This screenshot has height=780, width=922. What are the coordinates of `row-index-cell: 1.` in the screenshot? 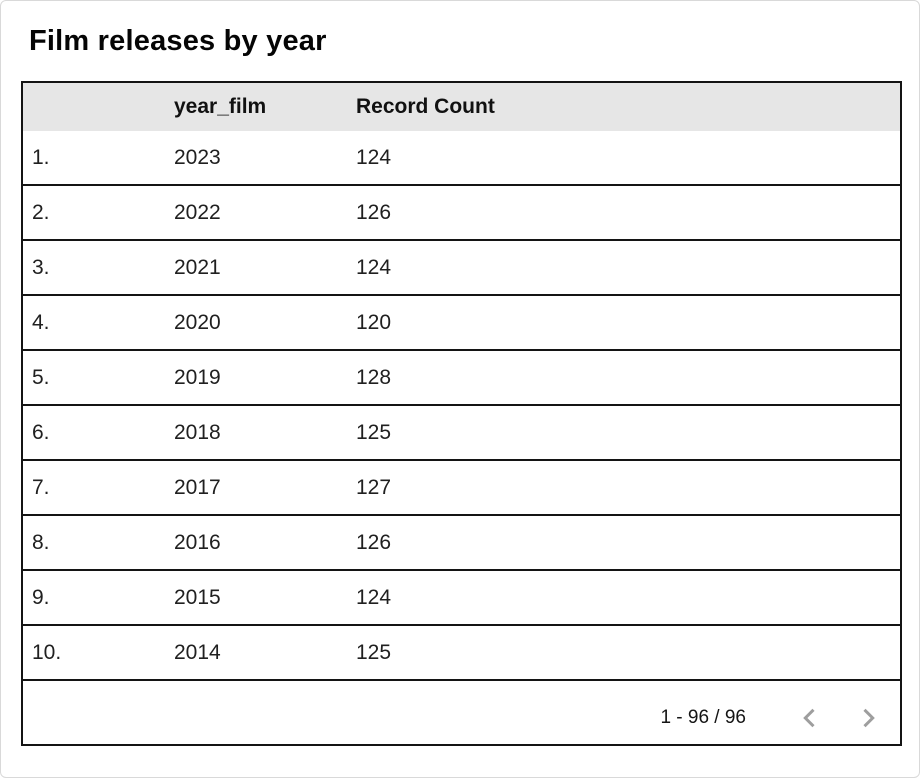 It's located at (41, 157).